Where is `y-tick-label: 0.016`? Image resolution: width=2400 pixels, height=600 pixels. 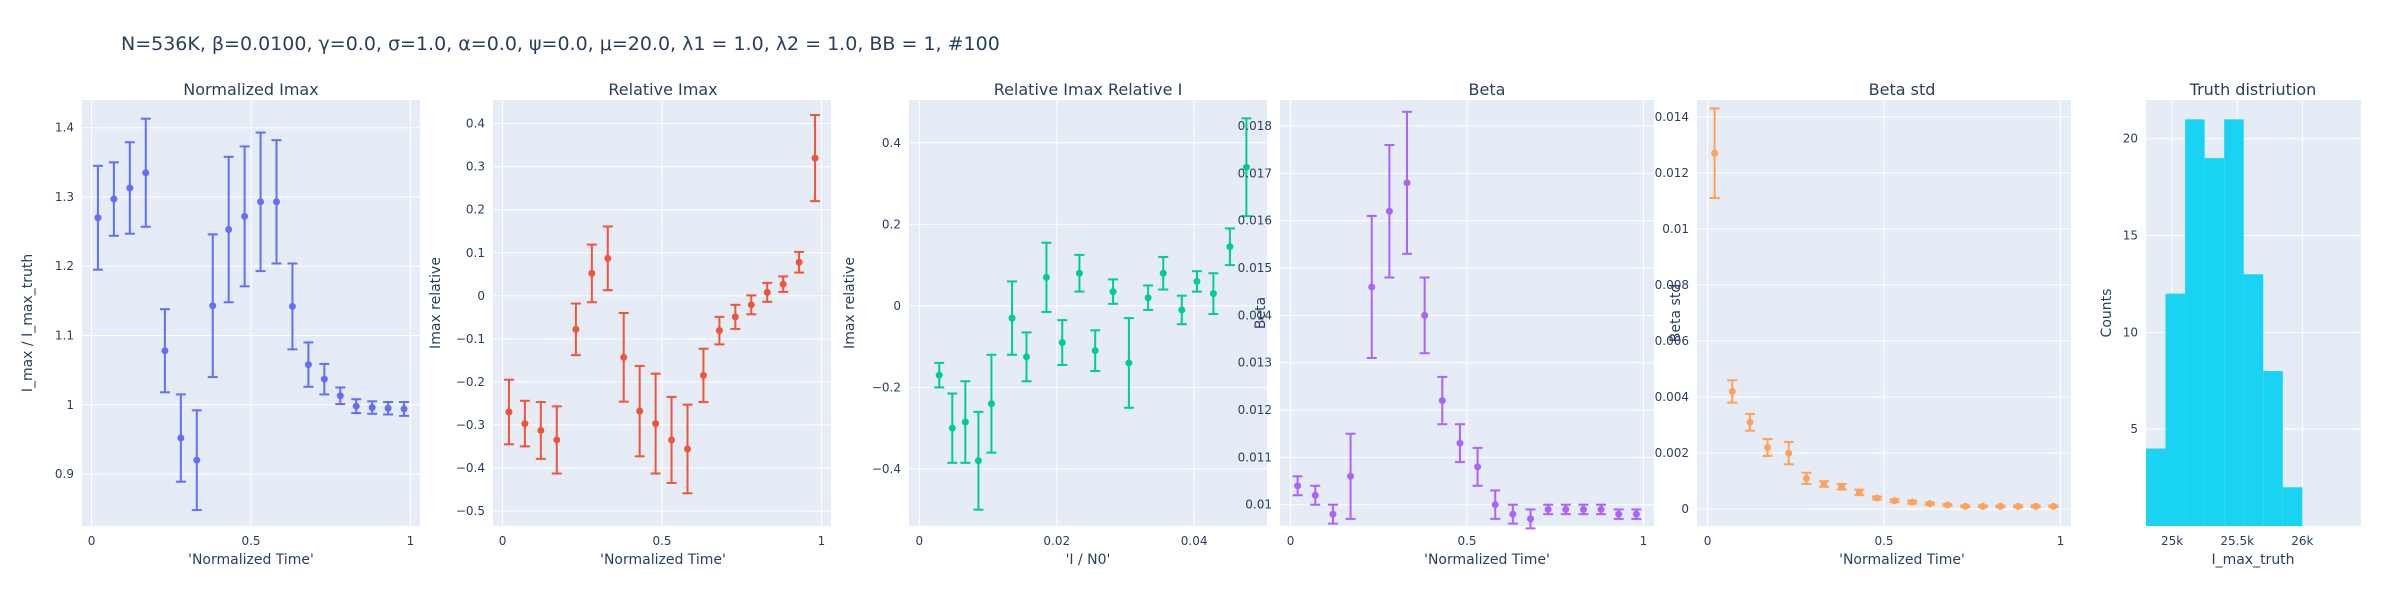
y-tick-label: 0.016 is located at coordinates (1255, 221).